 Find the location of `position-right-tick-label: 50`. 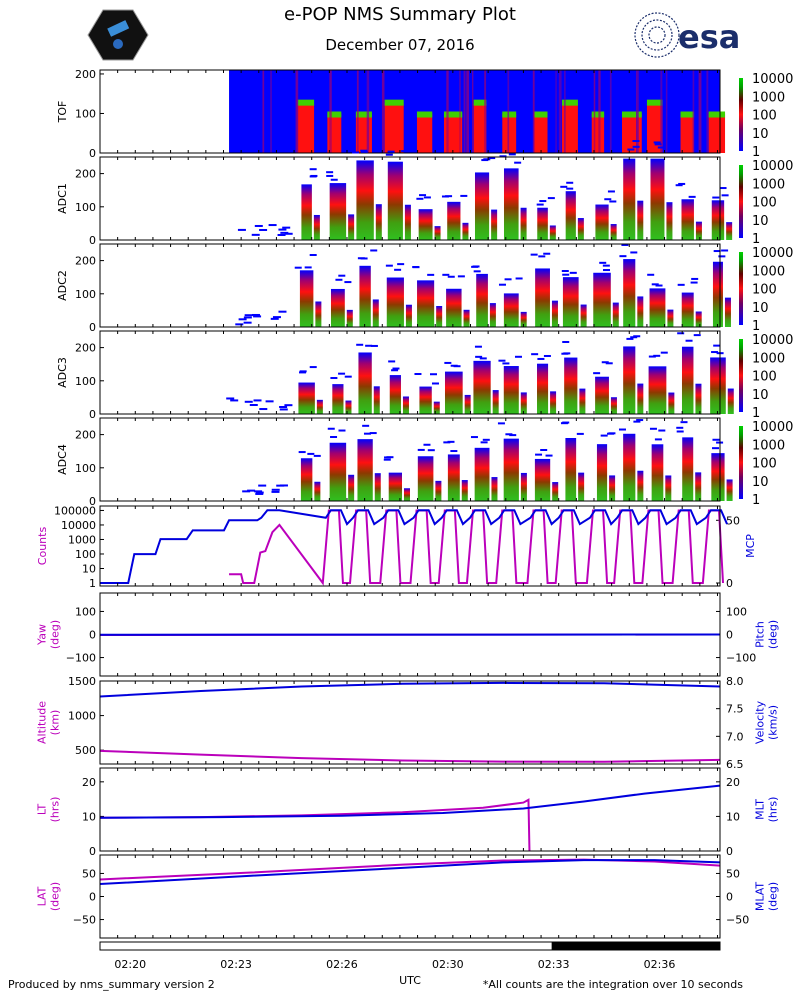

position-right-tick-label: 50 is located at coordinates (733, 873).